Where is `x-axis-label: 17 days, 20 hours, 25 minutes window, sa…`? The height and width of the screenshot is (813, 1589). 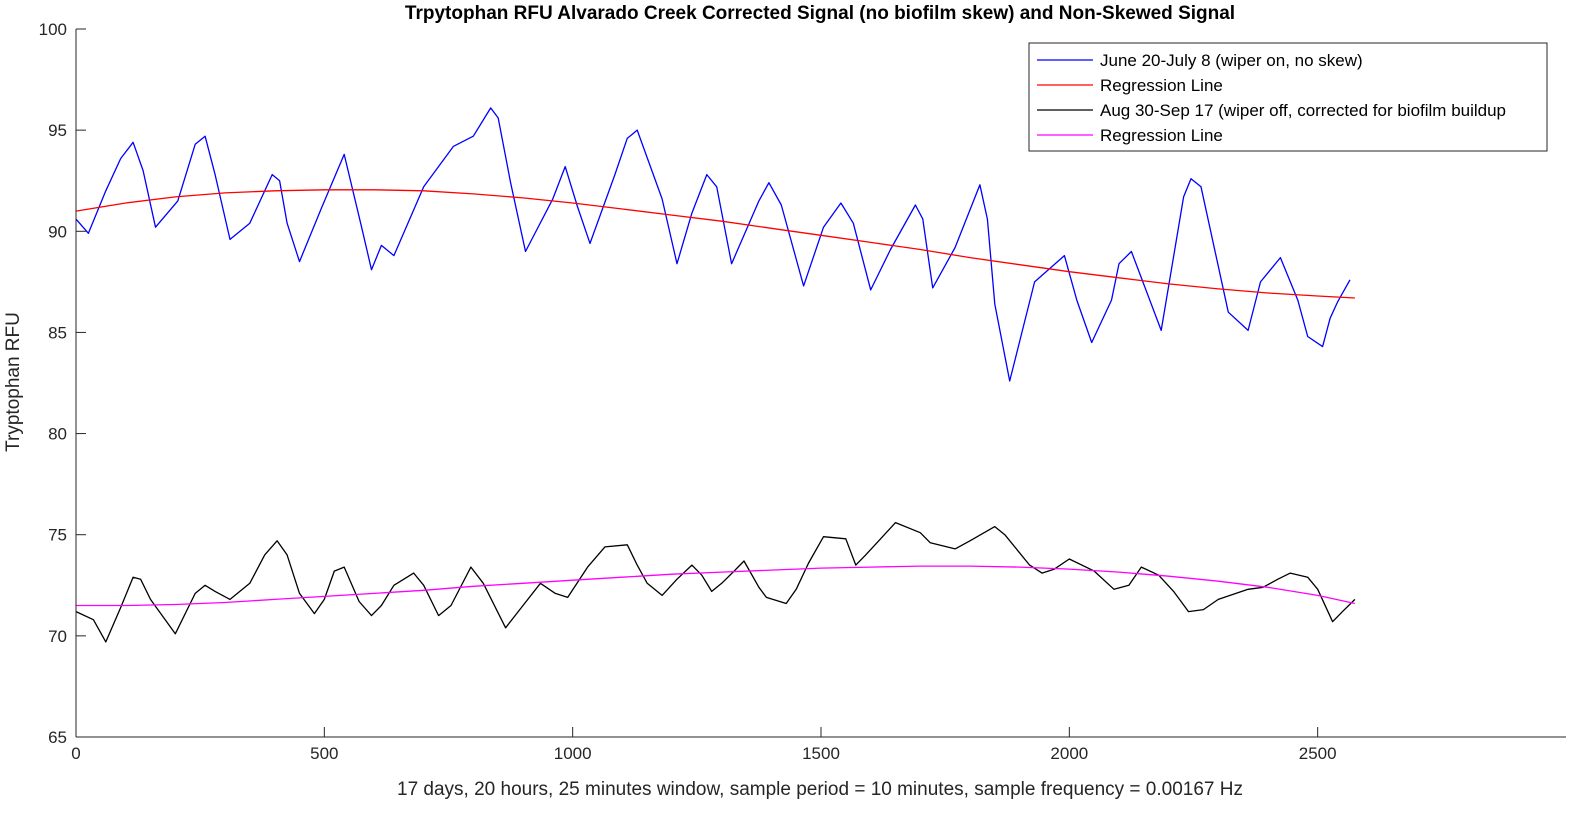 x-axis-label: 17 days, 20 hours, 25 minutes window, sa… is located at coordinates (820, 789).